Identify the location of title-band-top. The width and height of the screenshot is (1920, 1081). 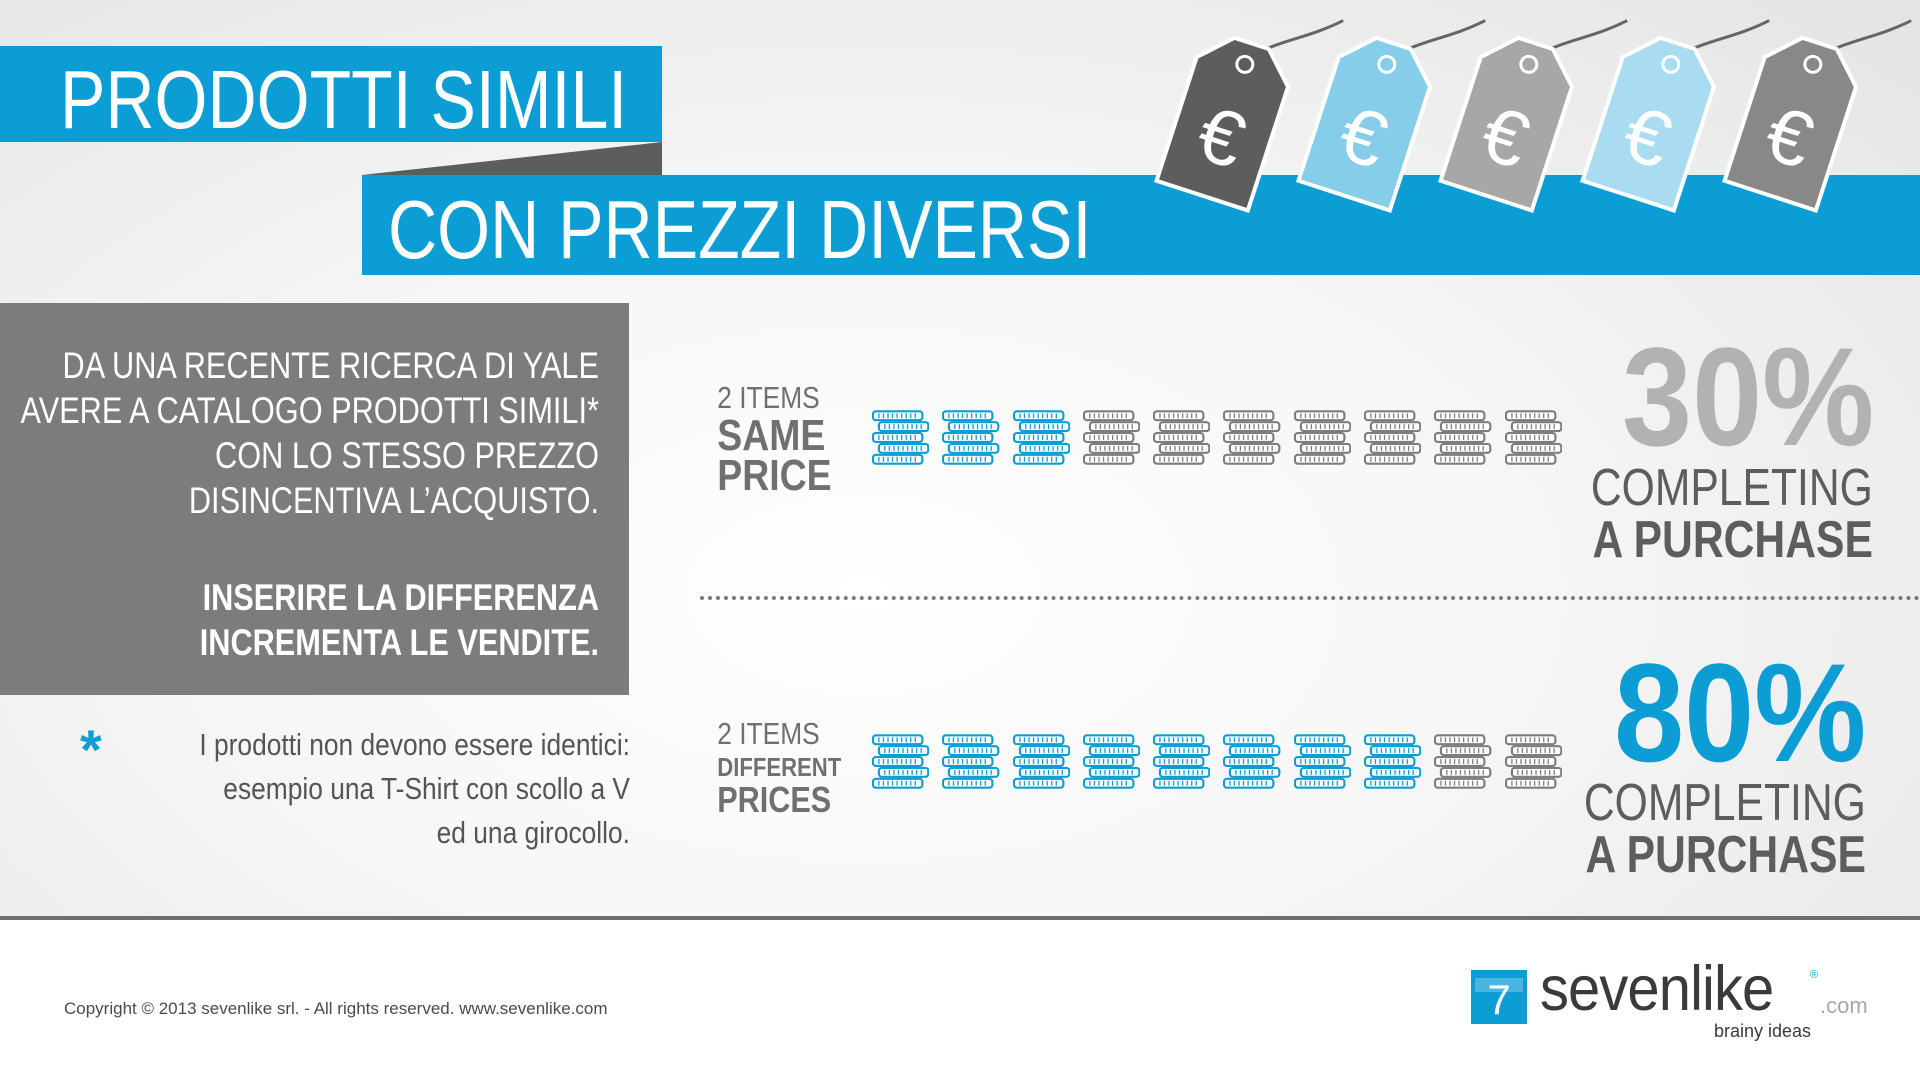
(331, 94).